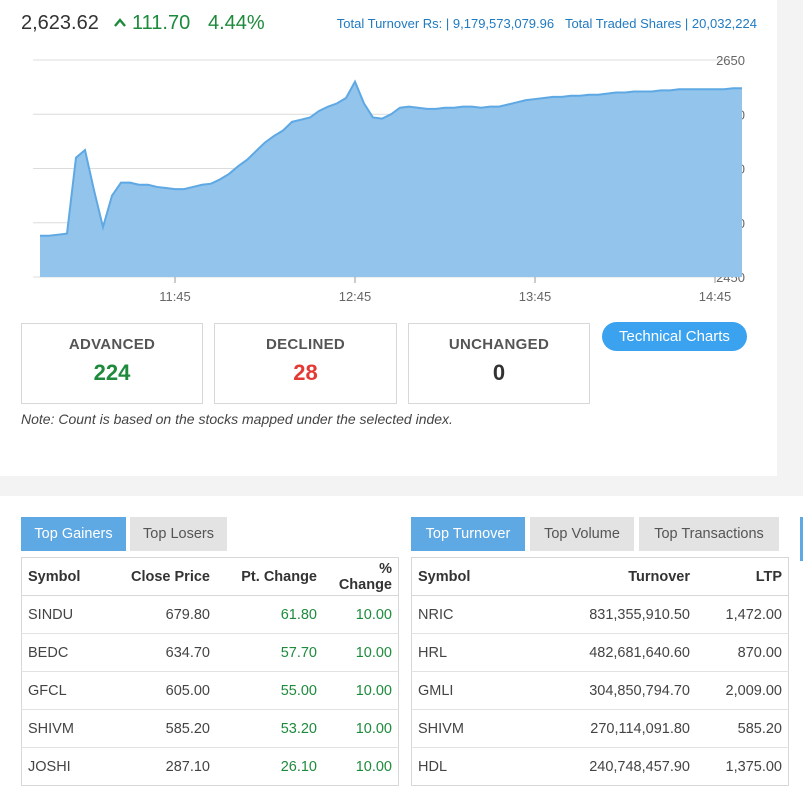  Describe the element at coordinates (605, 614) in the screenshot. I see `turnover-cell: 831,355,910.50` at that location.